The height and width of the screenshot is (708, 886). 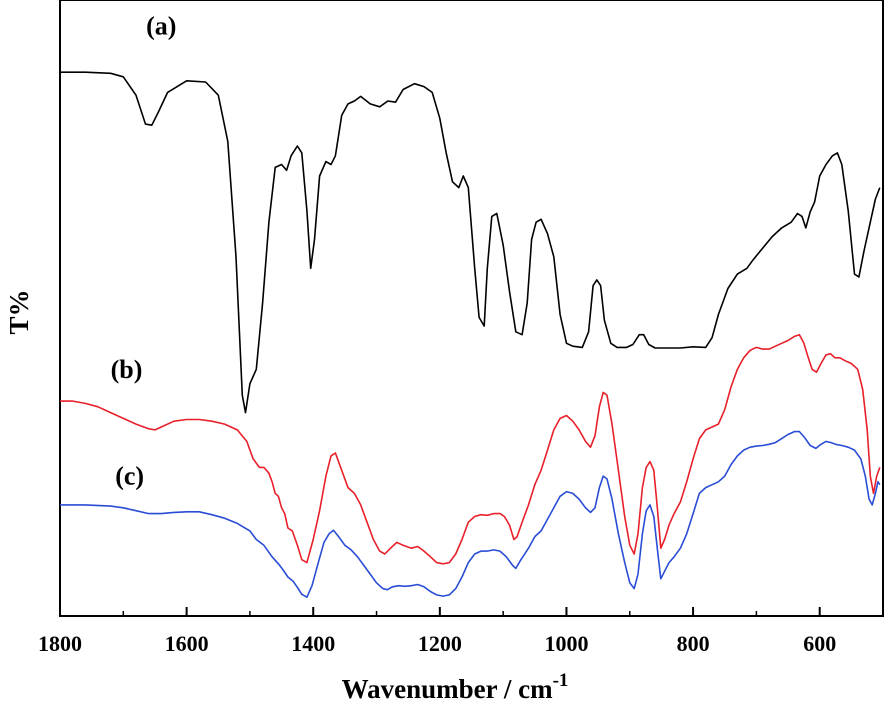 I want to click on series-label-b: (b), so click(x=127, y=369).